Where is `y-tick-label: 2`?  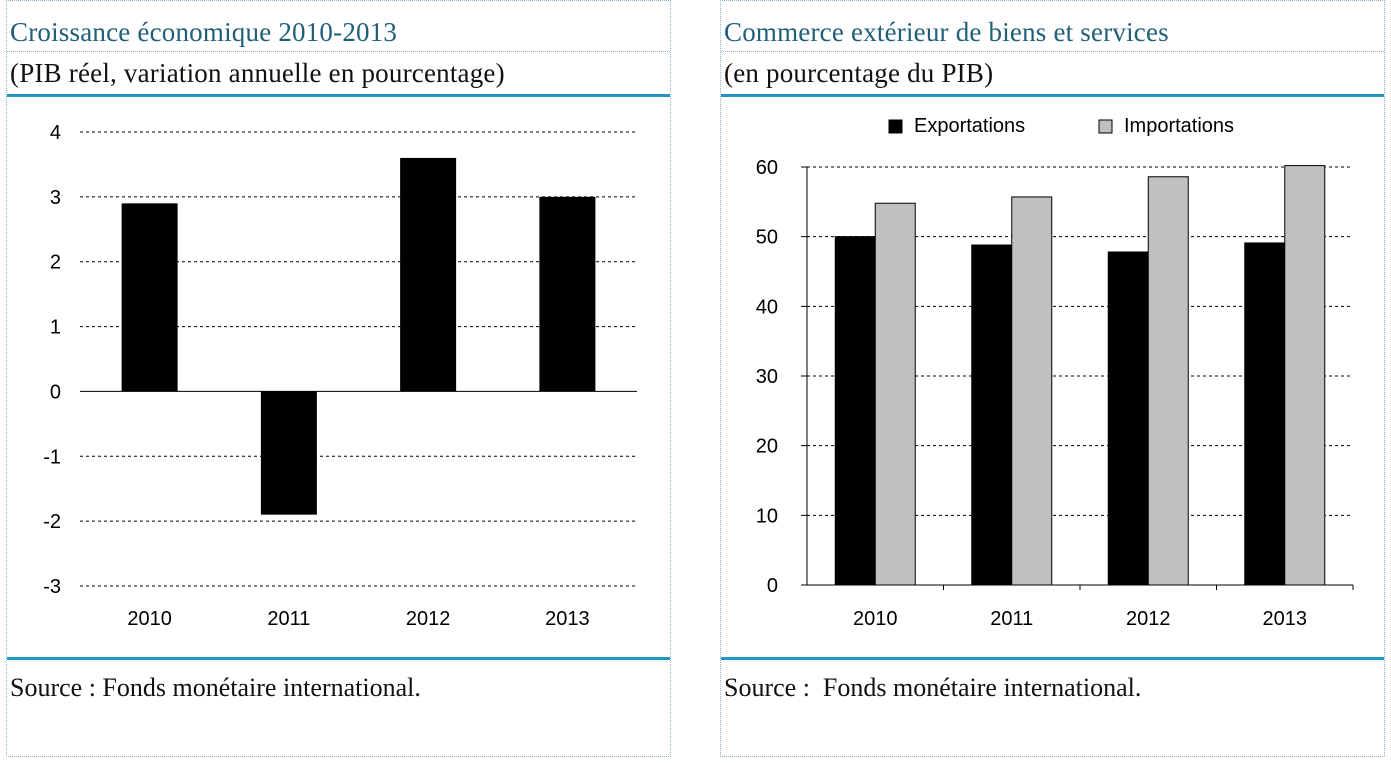 y-tick-label: 2 is located at coordinates (55, 263).